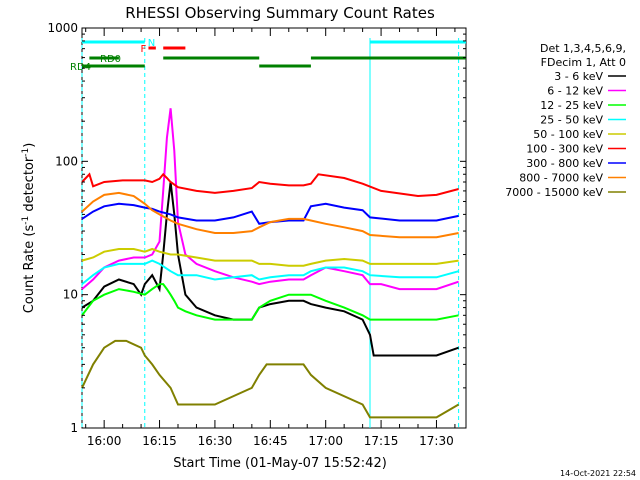  I want to click on legend-header-2: FDecim 1, Att 0, so click(583, 62).